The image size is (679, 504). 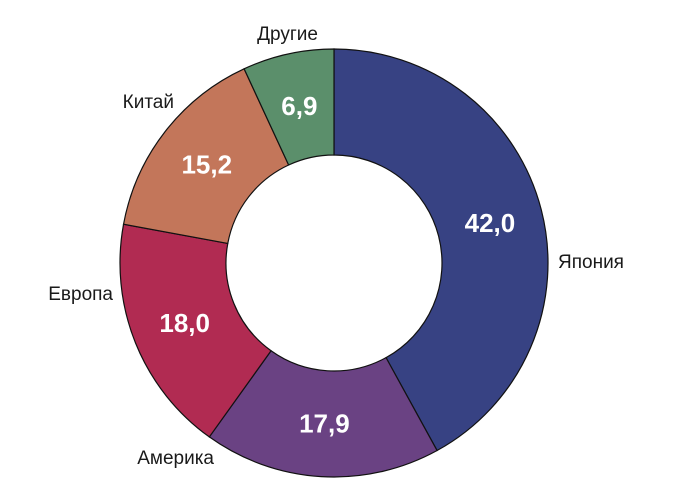 What do you see at coordinates (184, 323) in the screenshot?
I see `value-label-europe: 18,0` at bounding box center [184, 323].